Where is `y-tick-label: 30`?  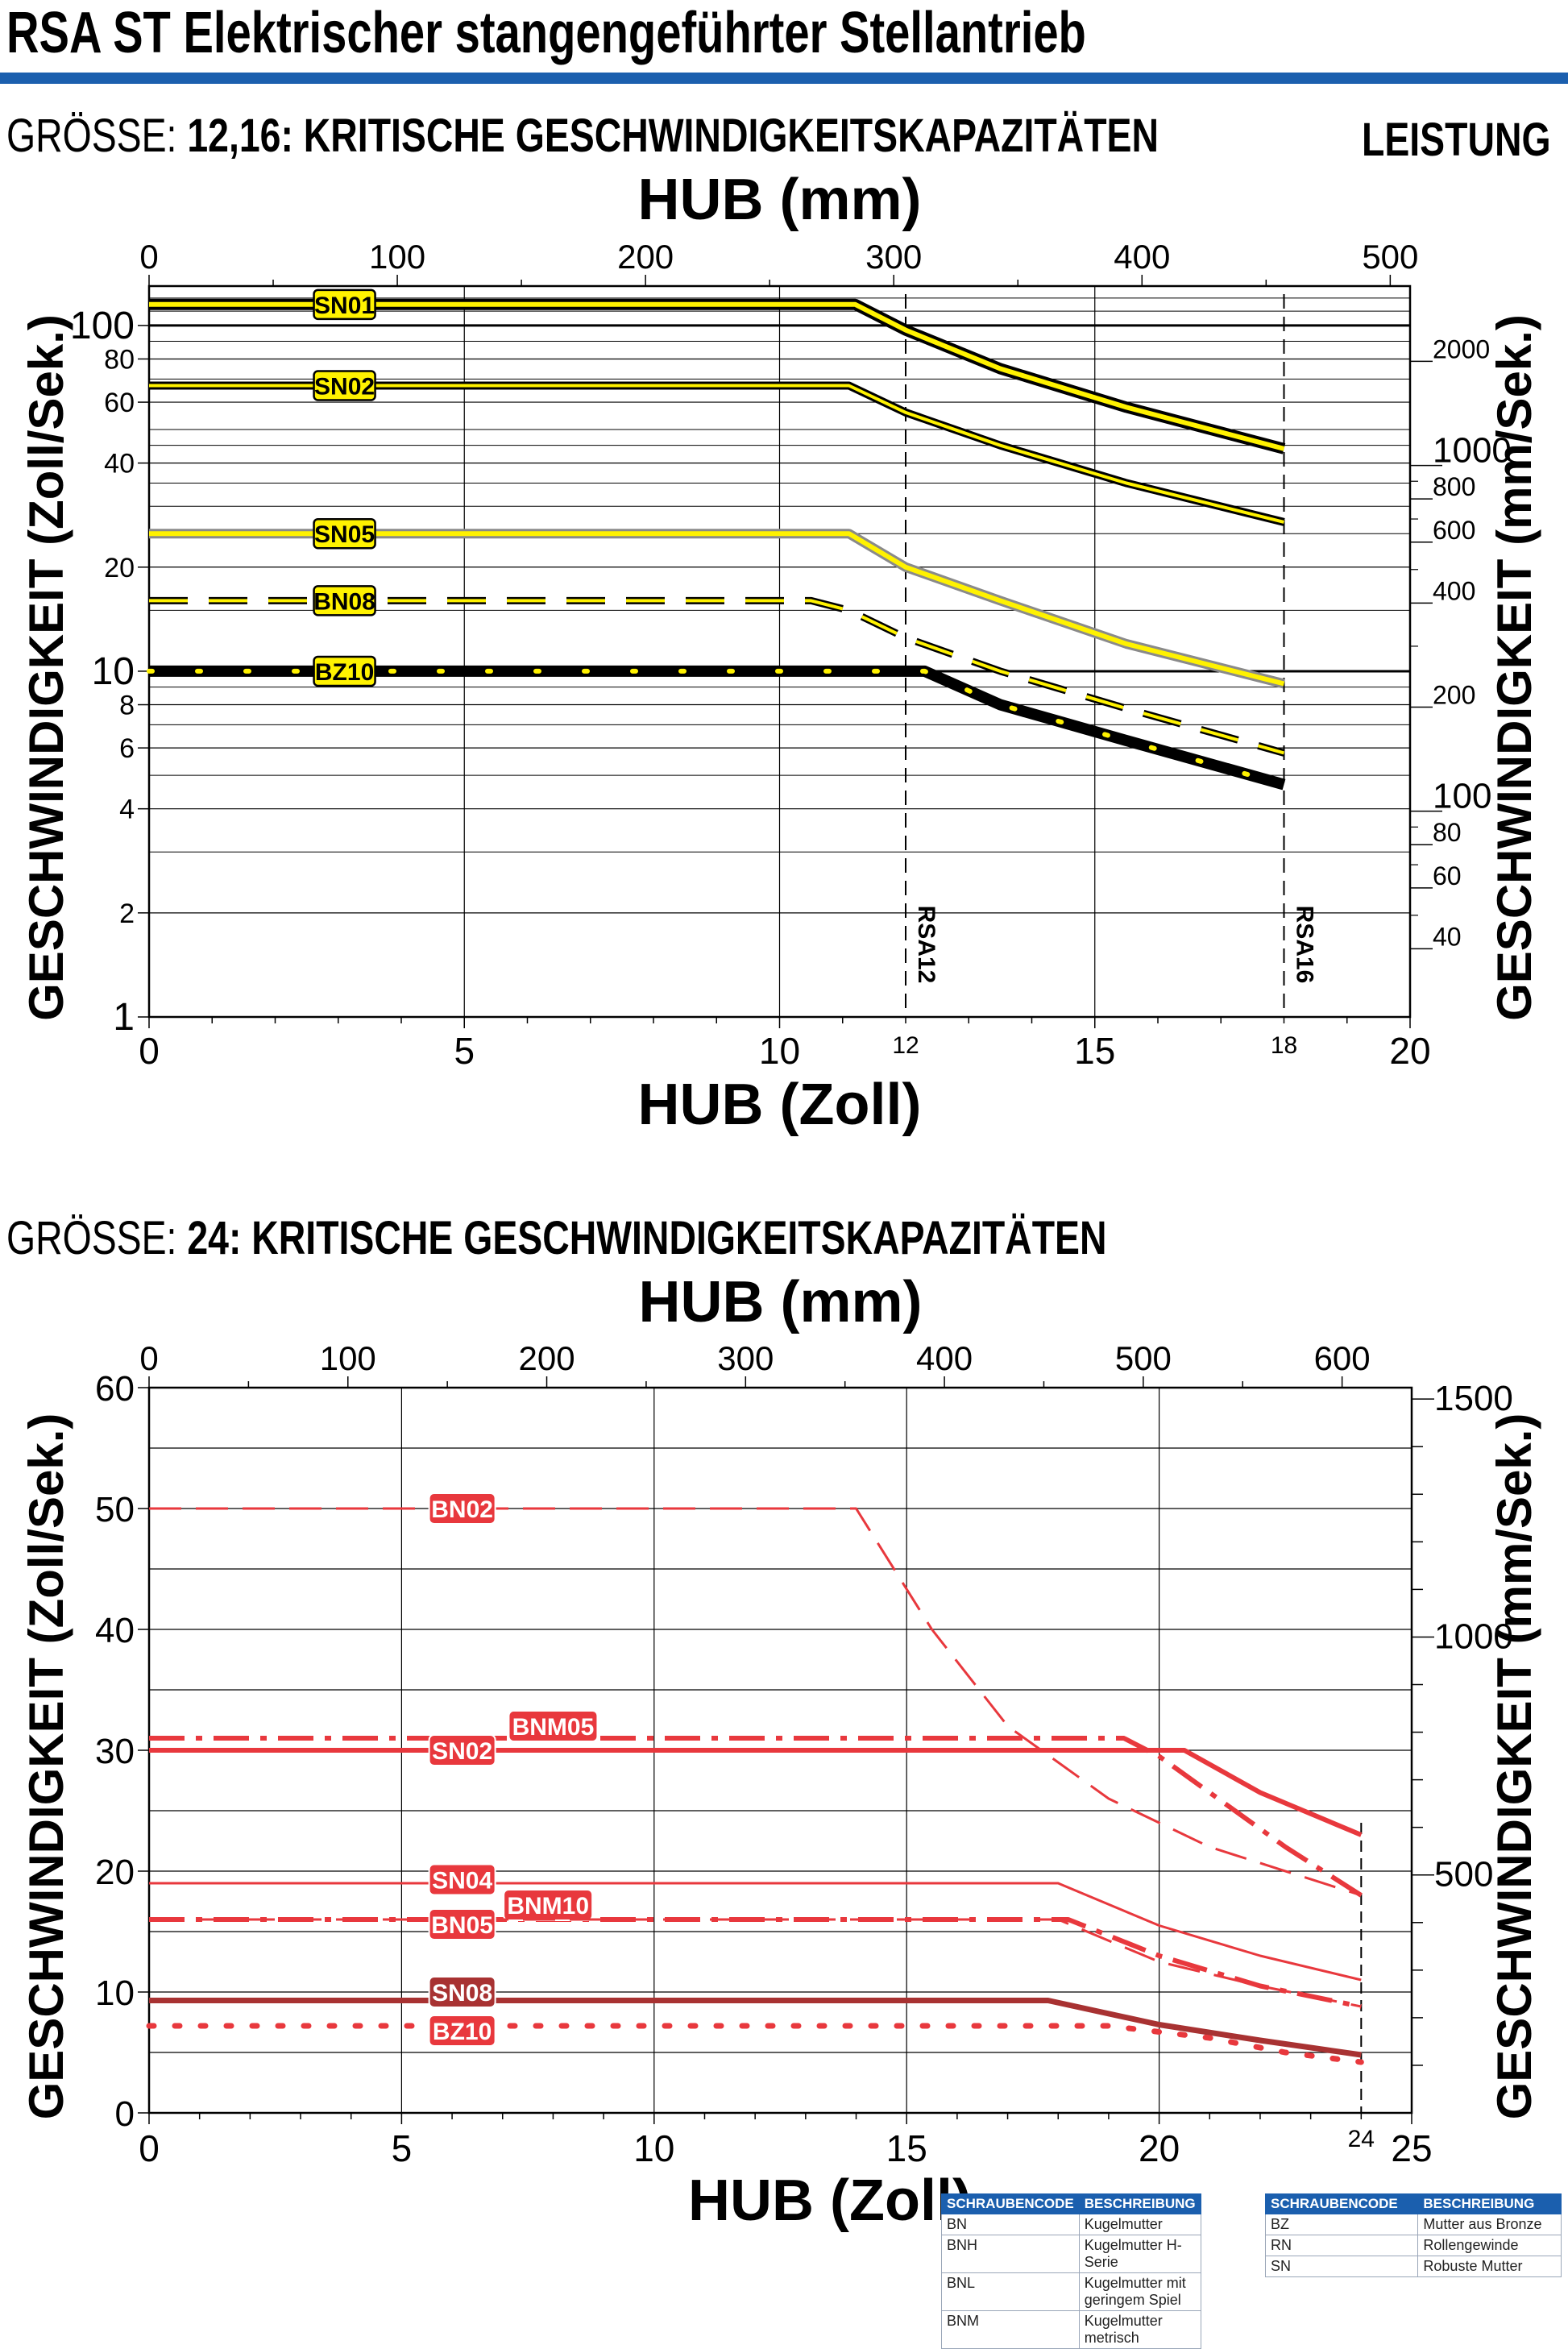 y-tick-label: 30 is located at coordinates (115, 1752).